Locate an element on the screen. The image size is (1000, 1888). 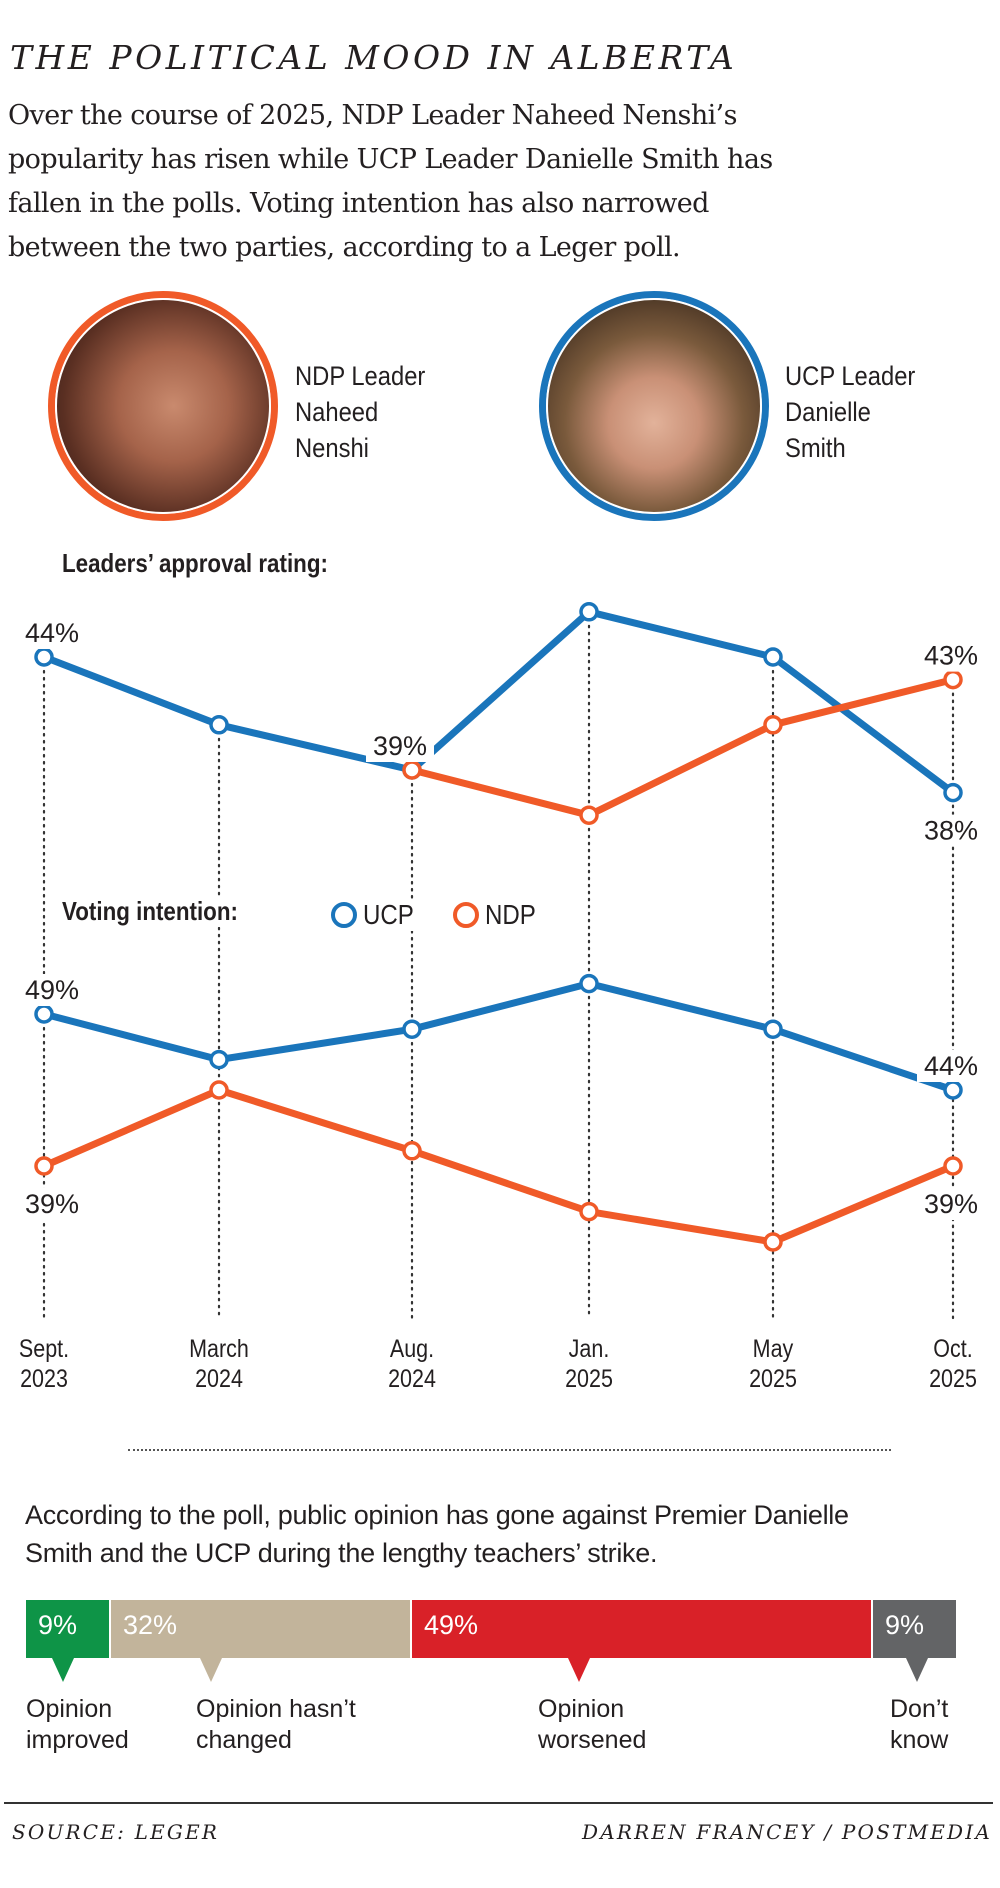
x-axis-tick-line: May is located at coordinates (773, 1349).